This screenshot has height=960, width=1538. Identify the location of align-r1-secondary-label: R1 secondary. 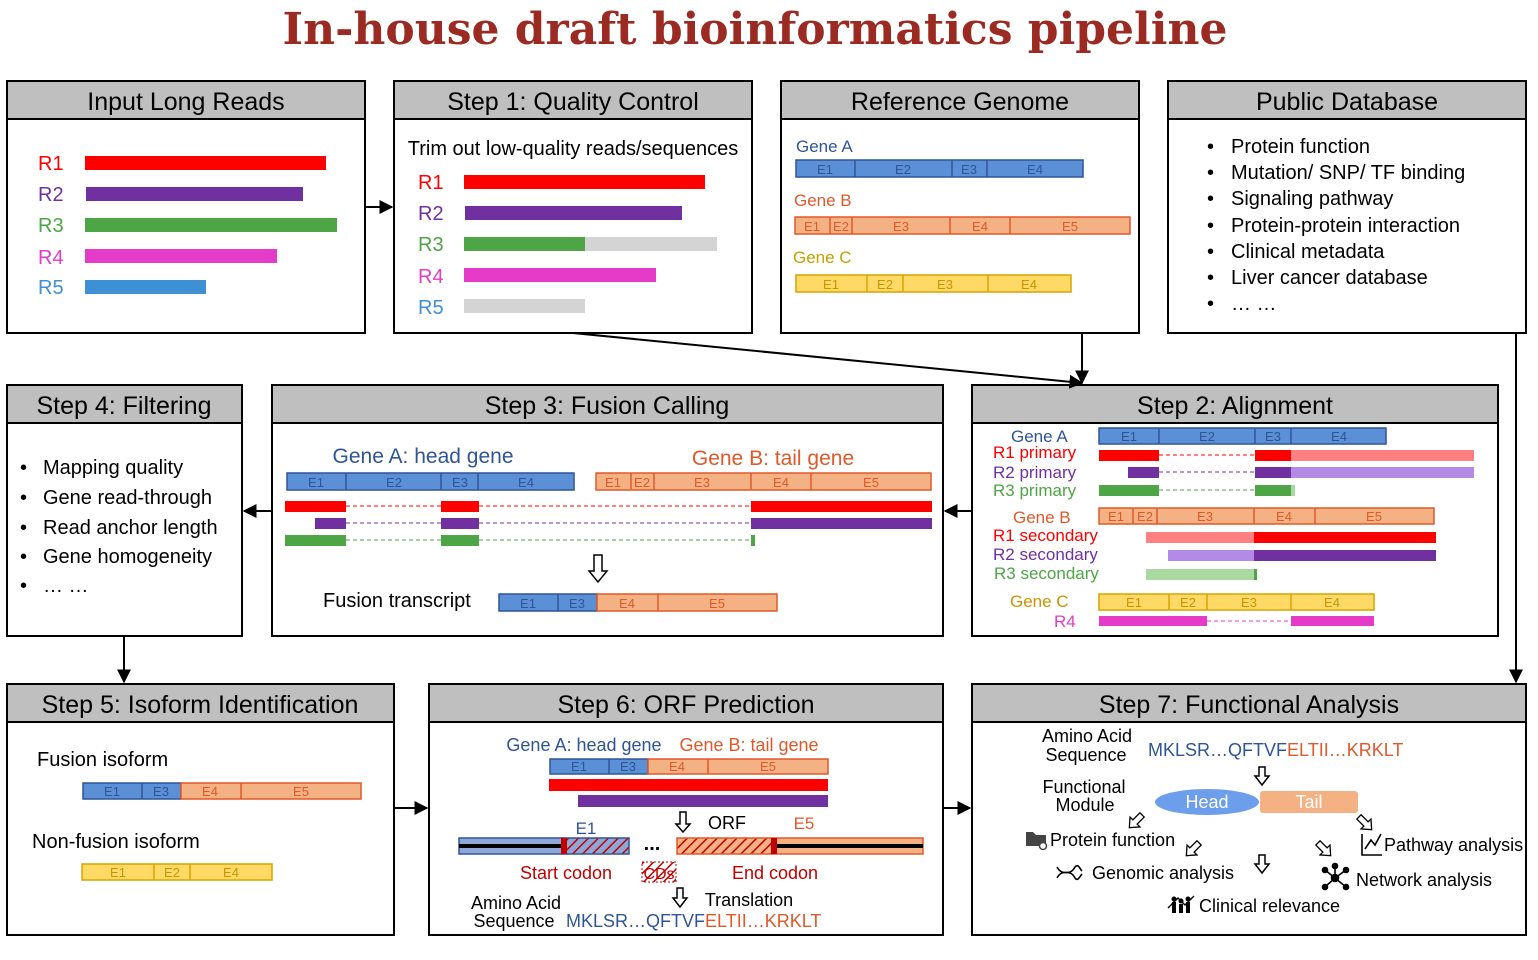
(1045, 535).